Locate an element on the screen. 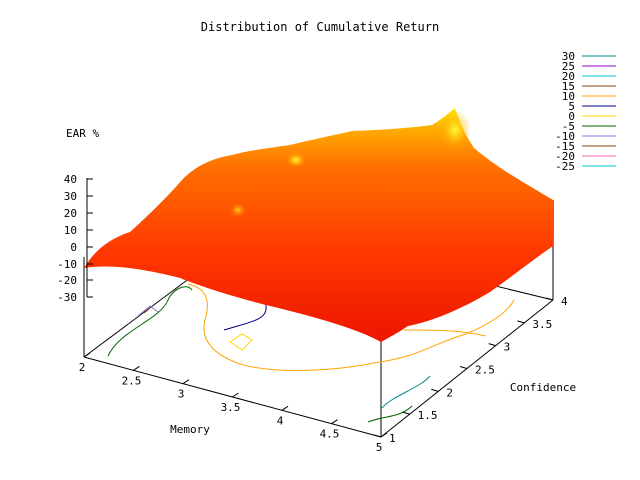 The height and width of the screenshot is (480, 640). legend-label: 5 is located at coordinates (571, 106).